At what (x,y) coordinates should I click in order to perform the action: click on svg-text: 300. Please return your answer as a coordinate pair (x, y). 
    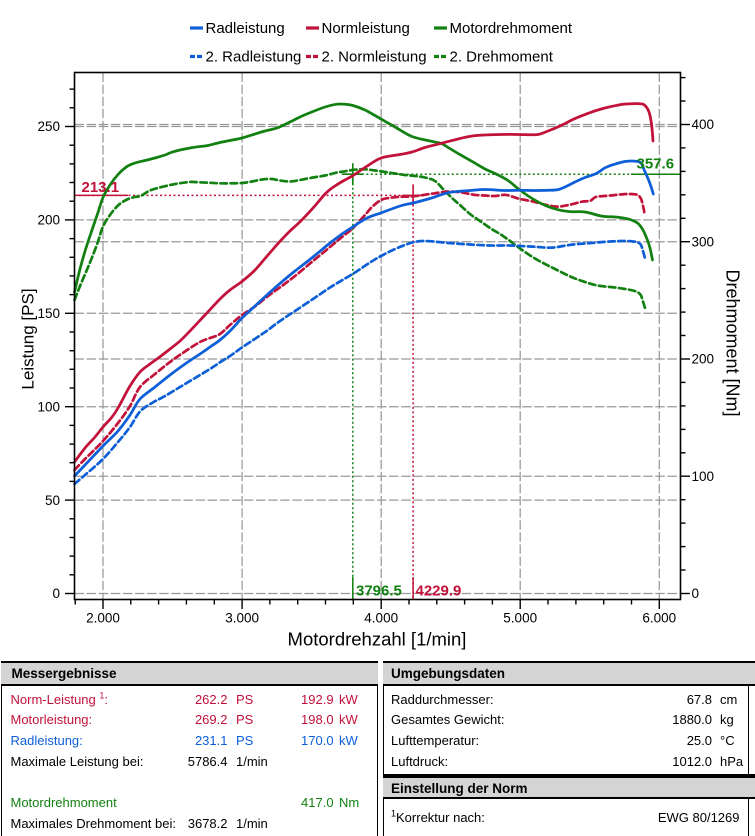
    Looking at the image, I should click on (703, 241).